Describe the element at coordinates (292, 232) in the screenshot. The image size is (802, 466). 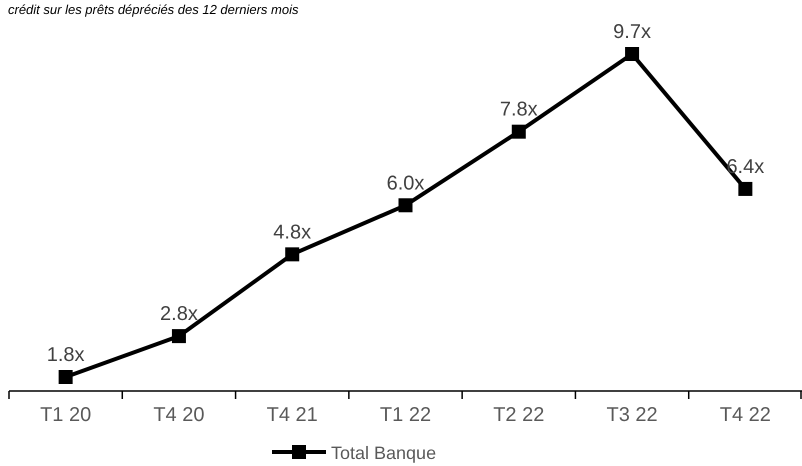
I see `data-label: 4.8x` at that location.